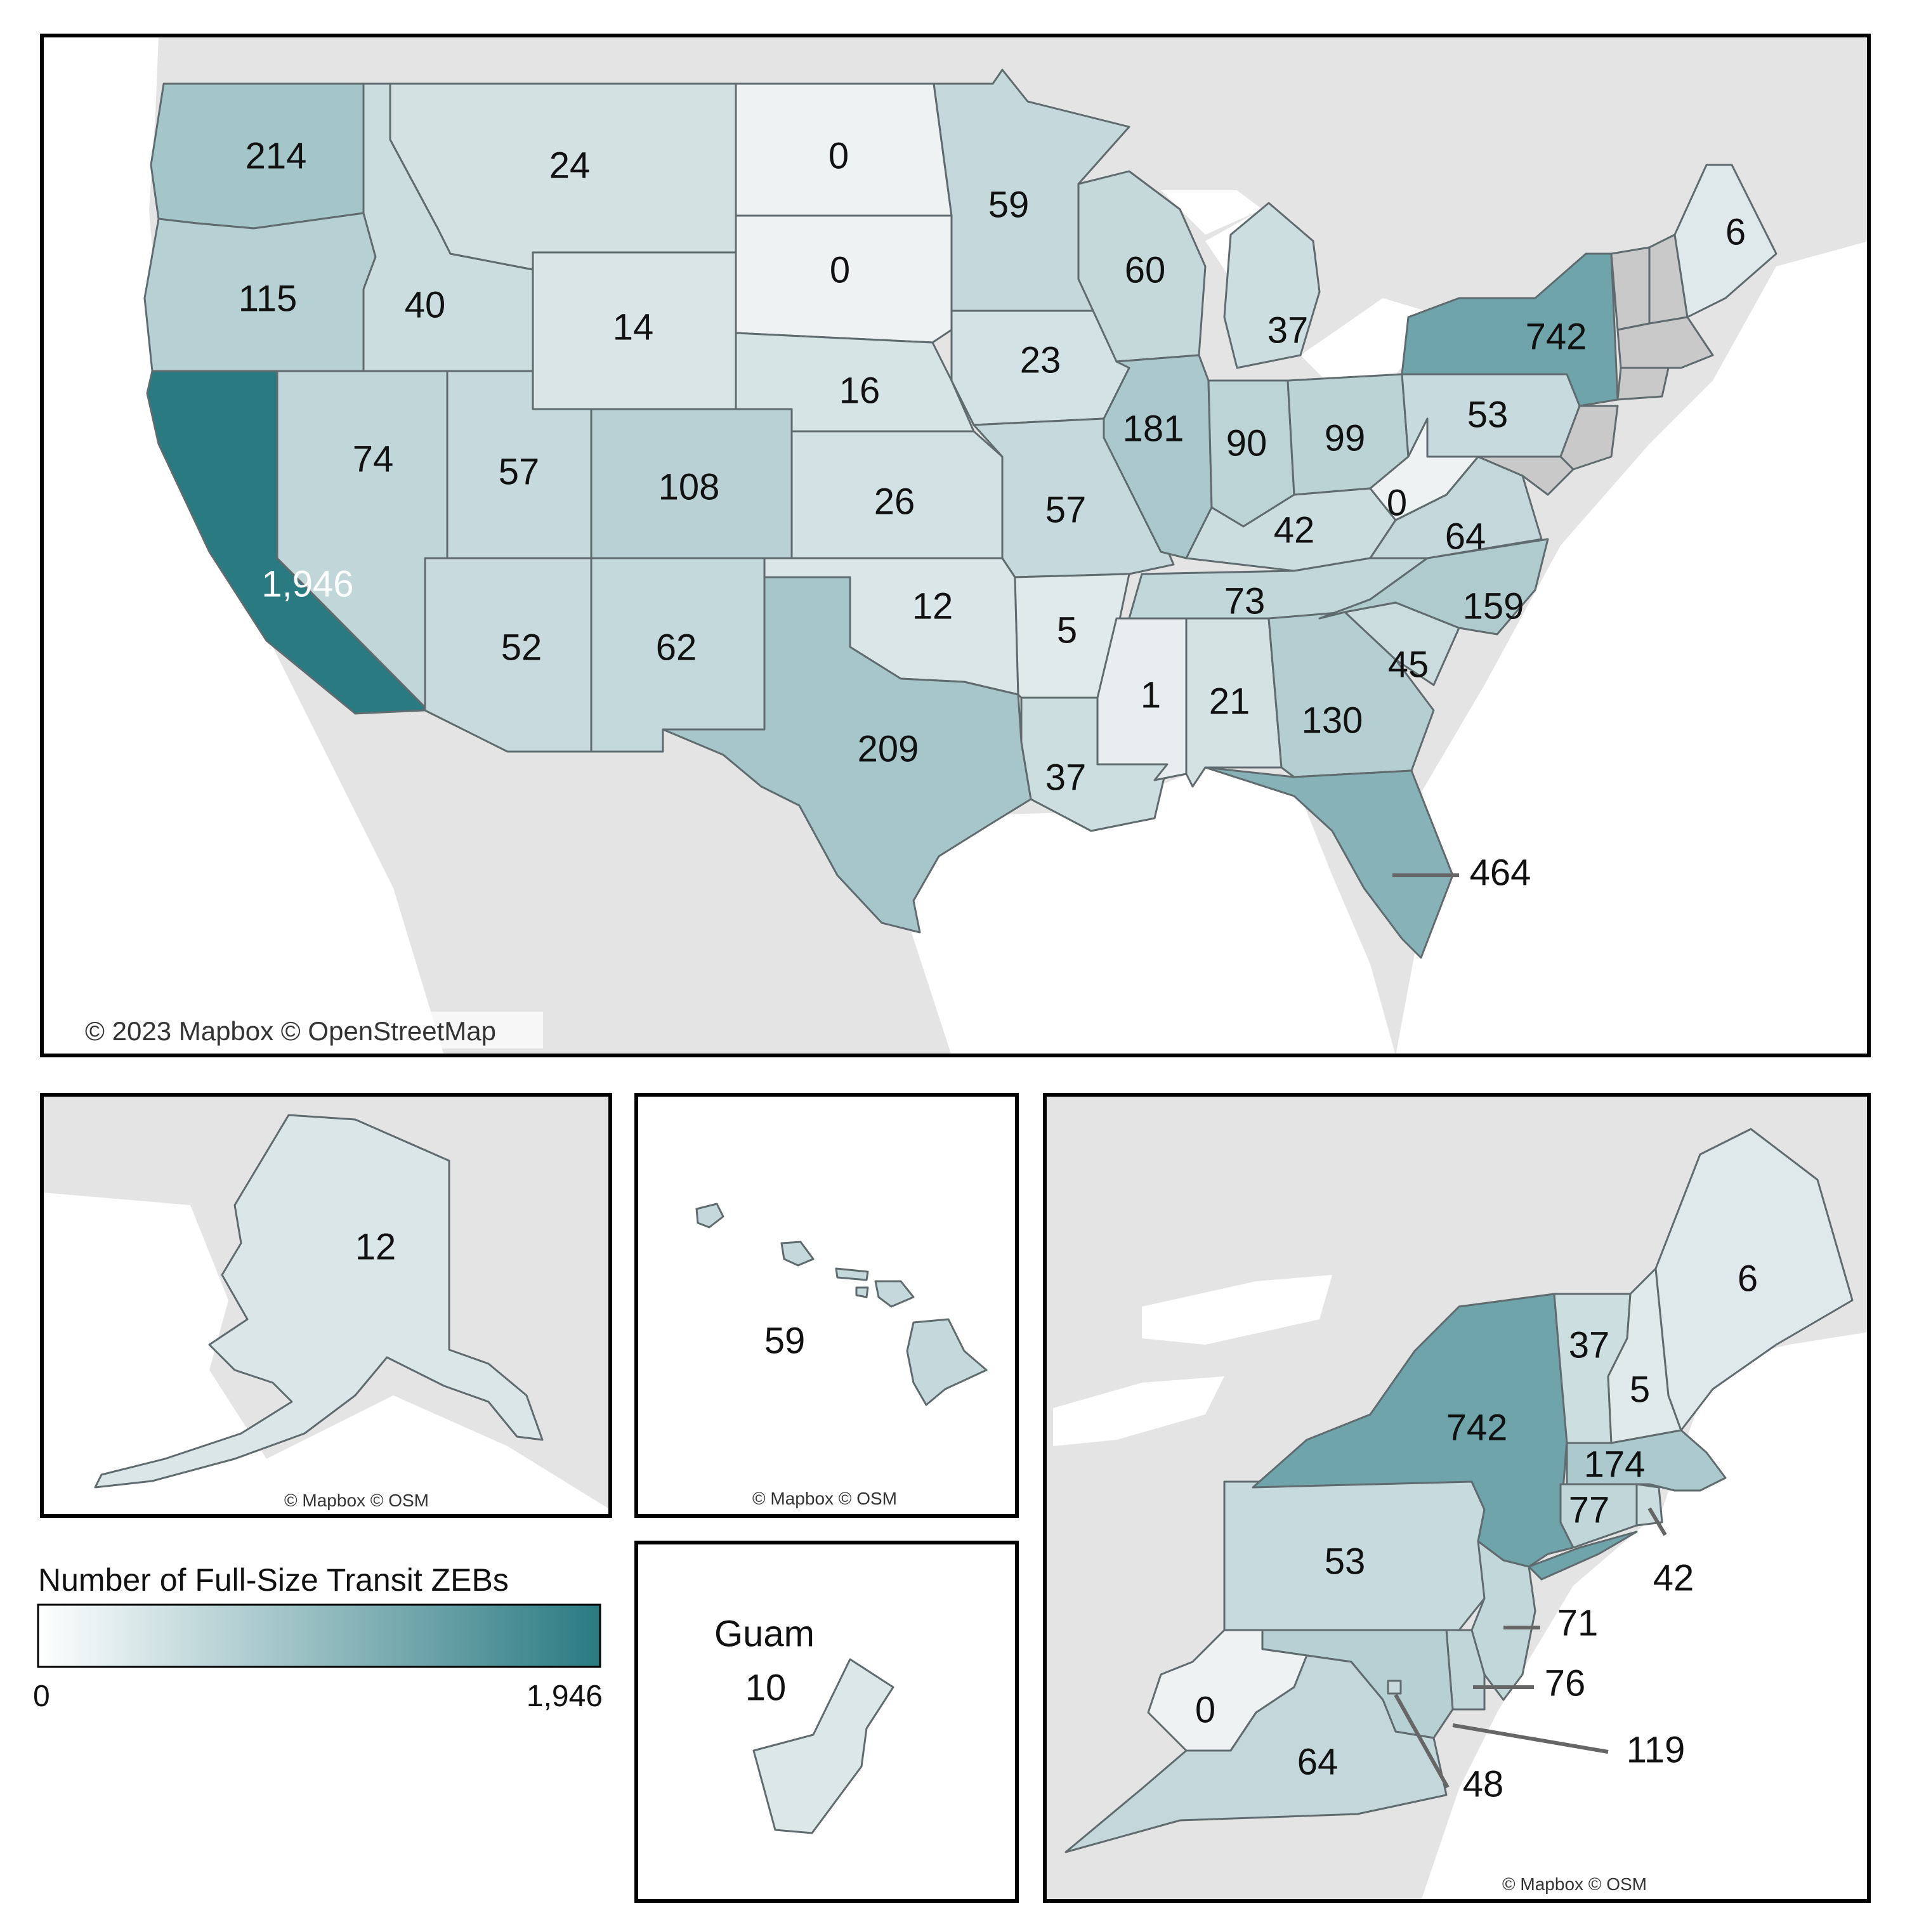 The height and width of the screenshot is (1932, 1912). I want to click on lake-erie, so click(1138, 1411).